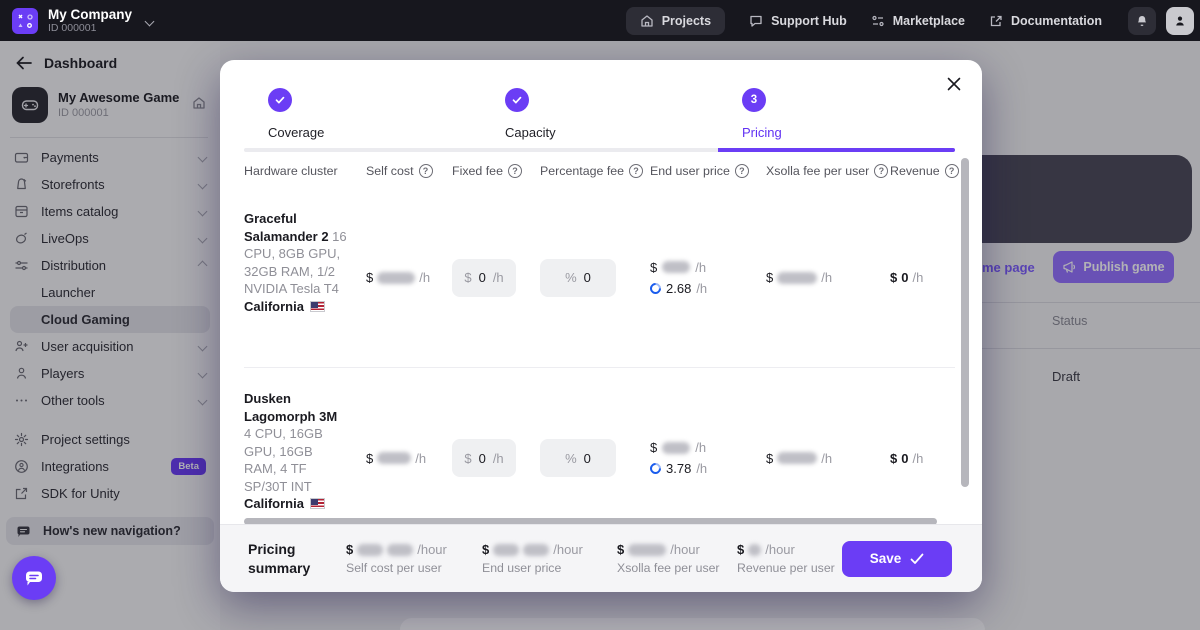 The height and width of the screenshot is (630, 1200). I want to click on summary-label: Self cost per user, so click(394, 568).